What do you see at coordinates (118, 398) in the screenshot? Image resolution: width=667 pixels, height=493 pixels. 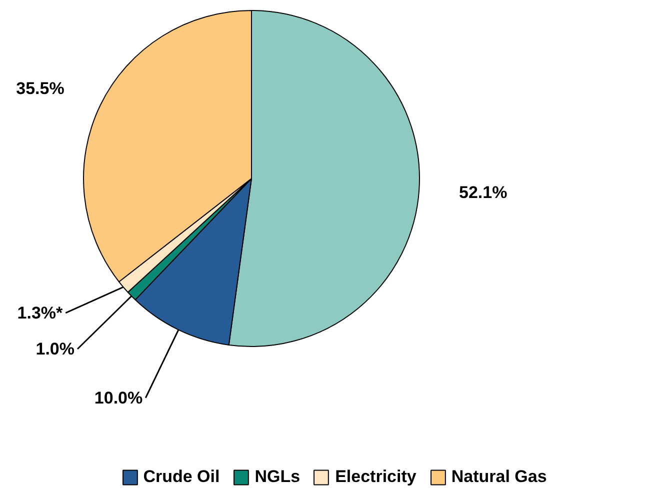 I see `data-label: 10.0%` at bounding box center [118, 398].